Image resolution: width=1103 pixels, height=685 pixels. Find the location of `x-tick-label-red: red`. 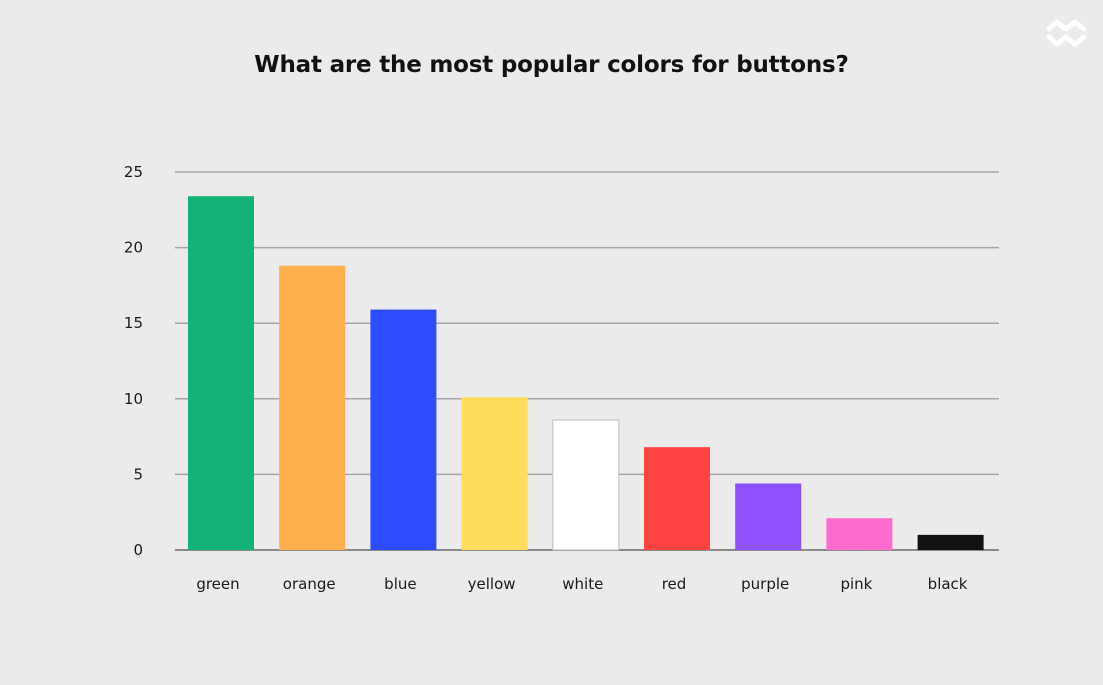

x-tick-label-red: red is located at coordinates (674, 584).